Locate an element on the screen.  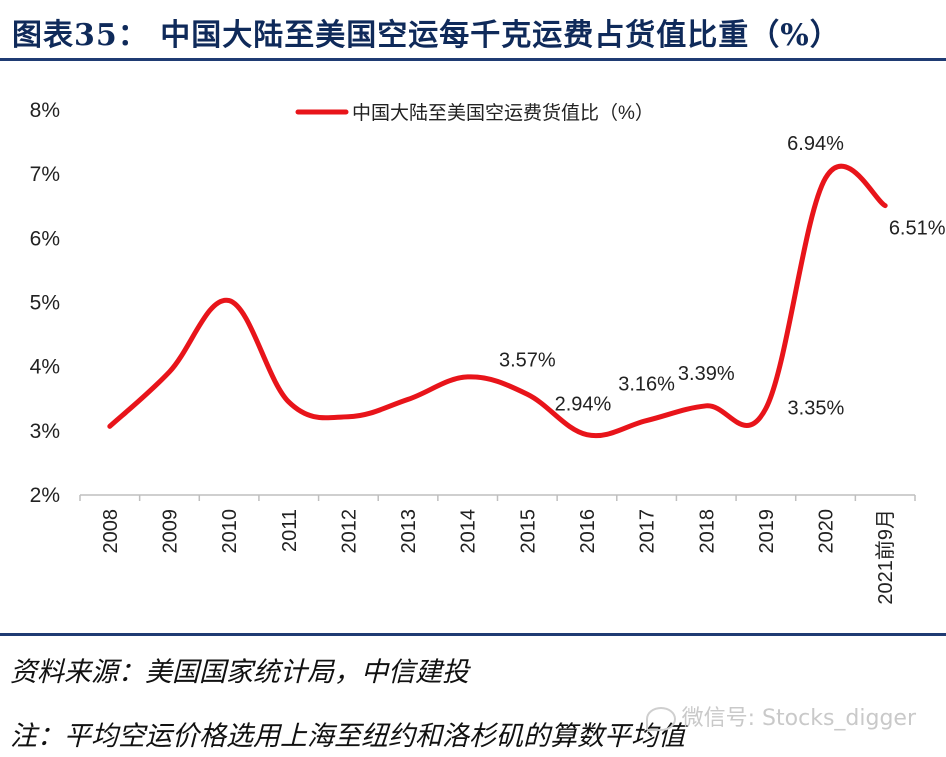
data-label: 3.39% is located at coordinates (706, 374).